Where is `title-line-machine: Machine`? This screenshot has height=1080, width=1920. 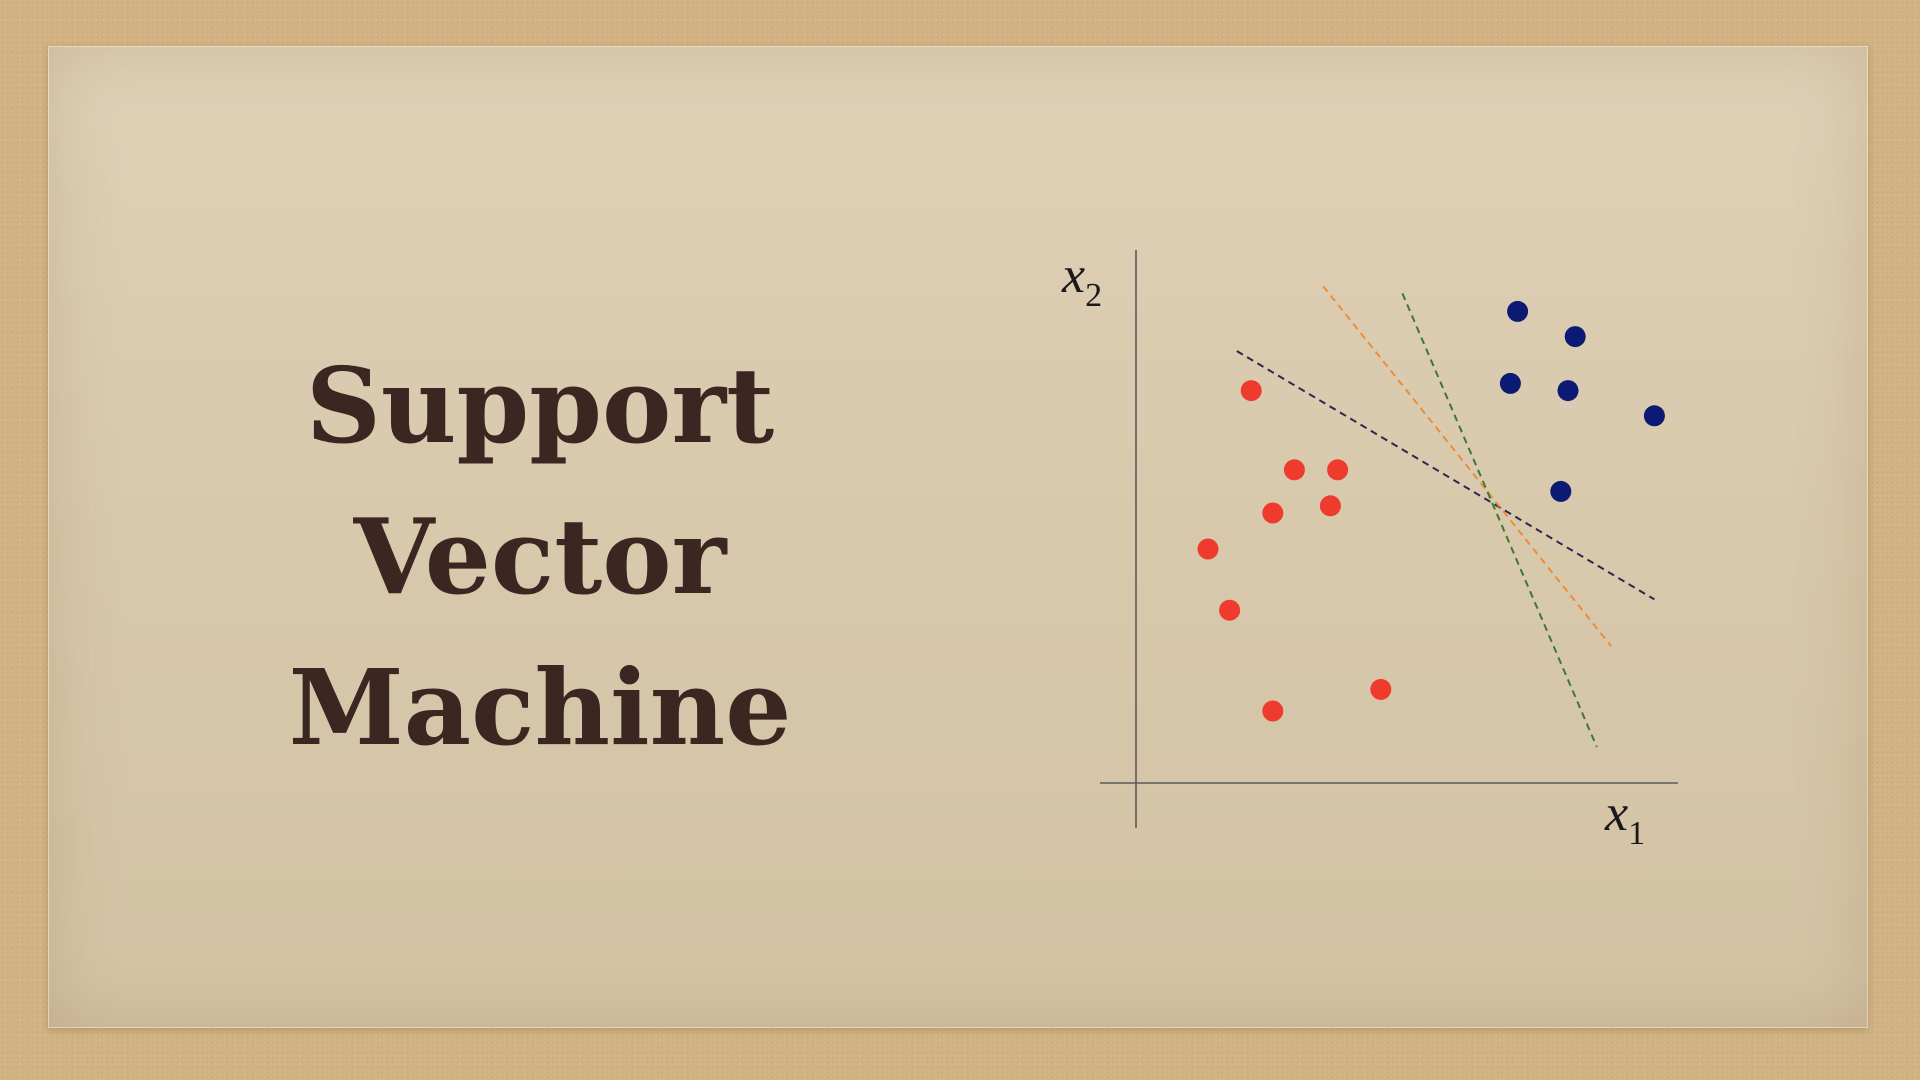 title-line-machine: Machine is located at coordinates (540, 707).